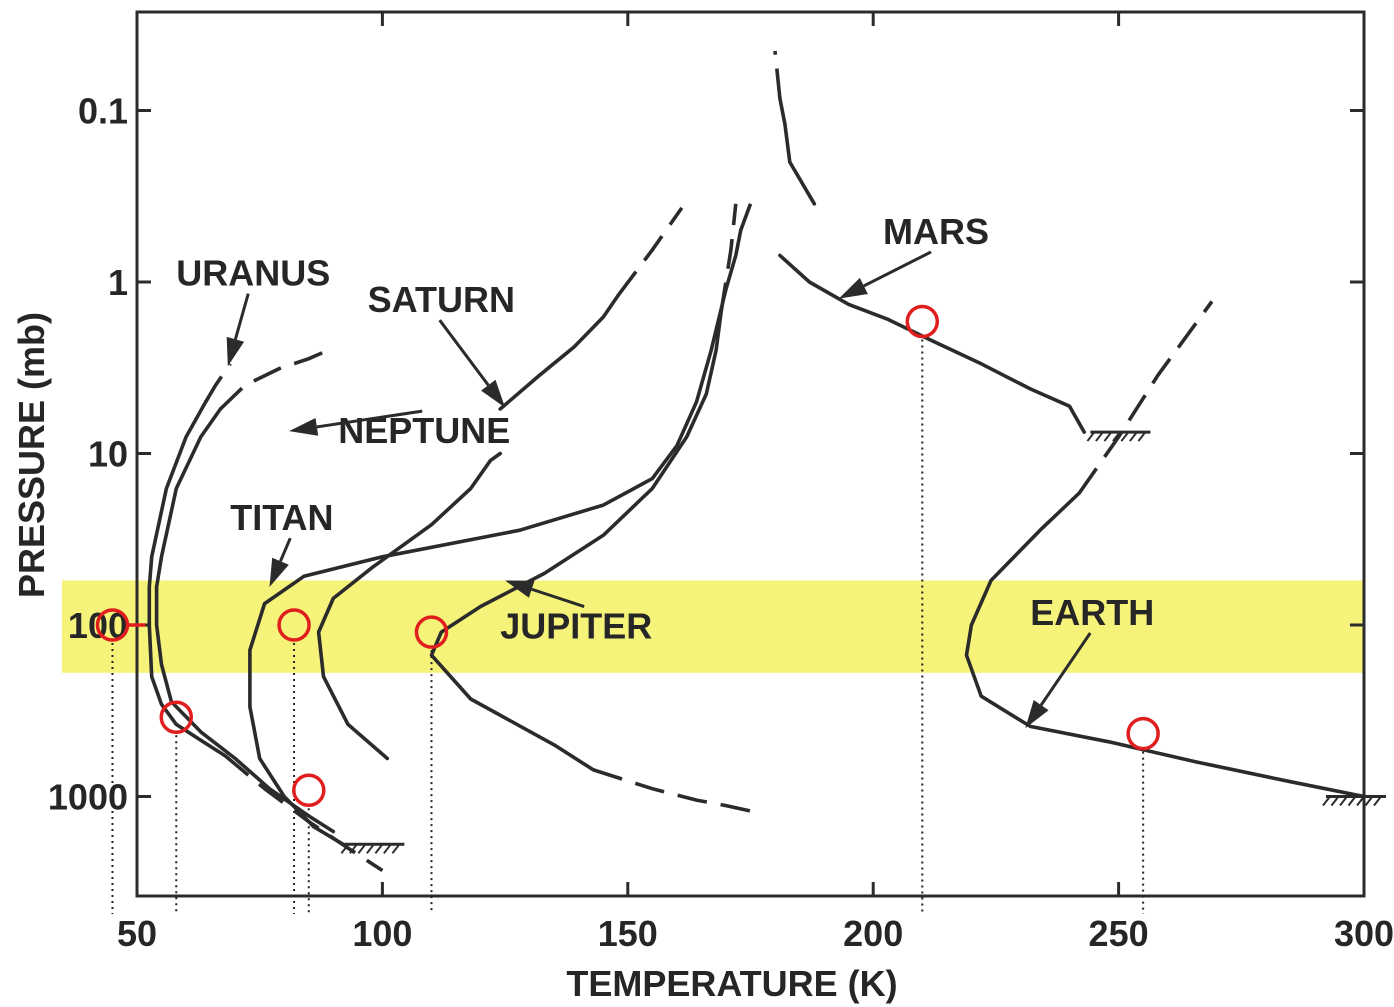 Image resolution: width=1394 pixels, height=1007 pixels. Describe the element at coordinates (1092, 612) in the screenshot. I see `label-earth: EARTH` at that location.